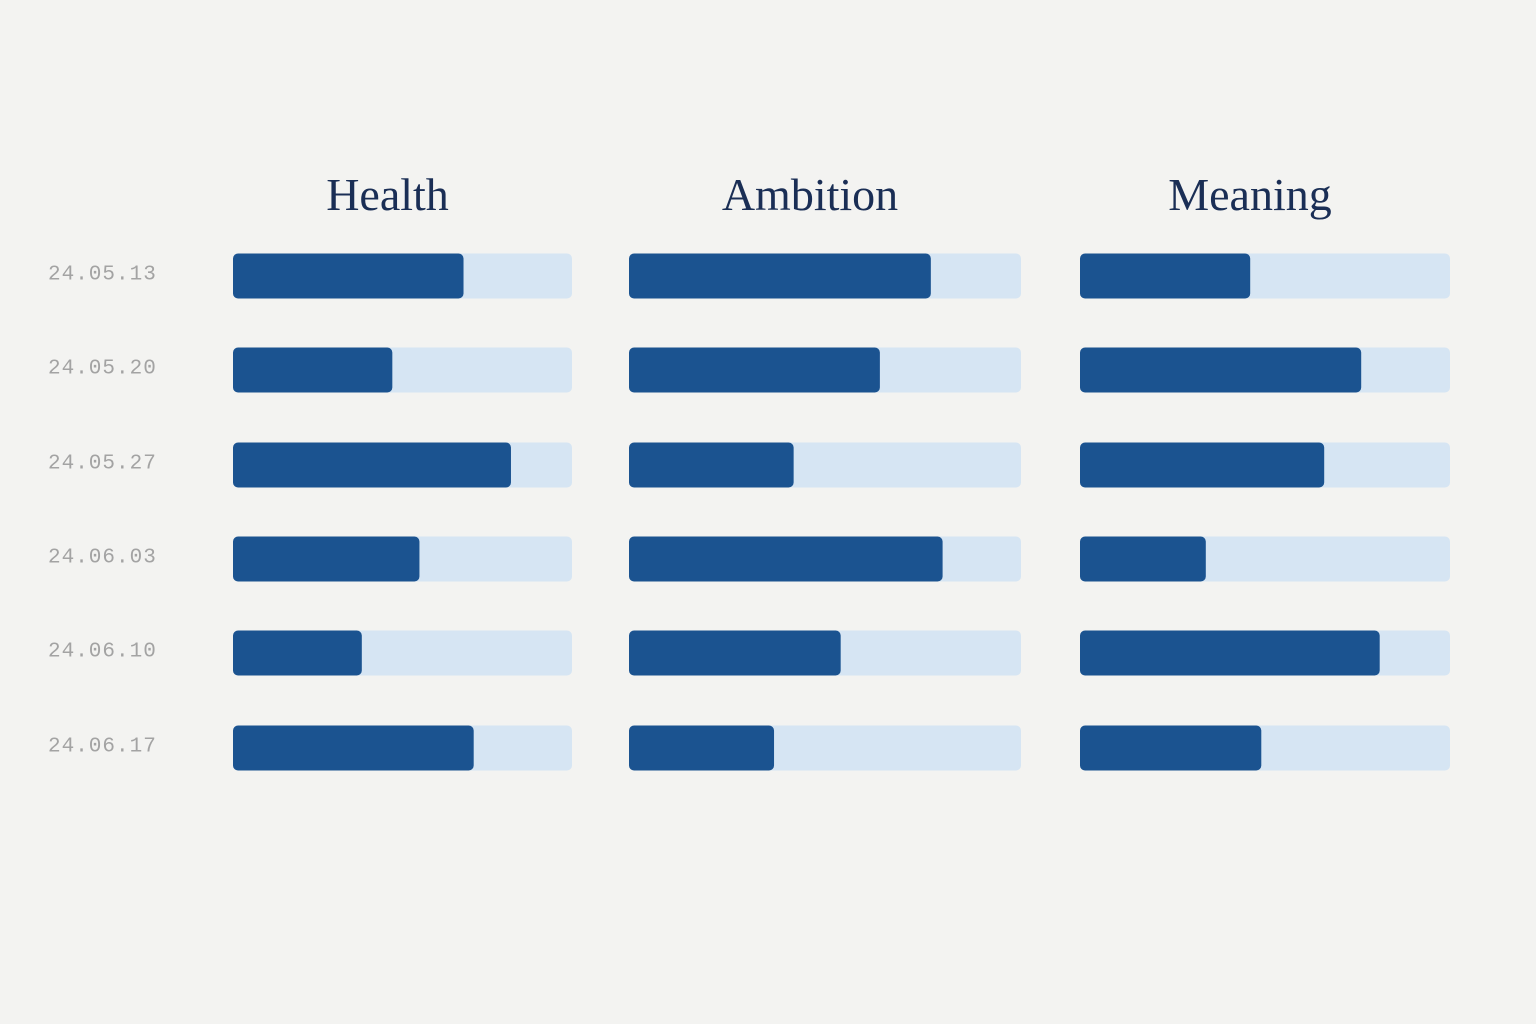 The image size is (1536, 1024). What do you see at coordinates (387, 194) in the screenshot?
I see `column-title: Health` at bounding box center [387, 194].